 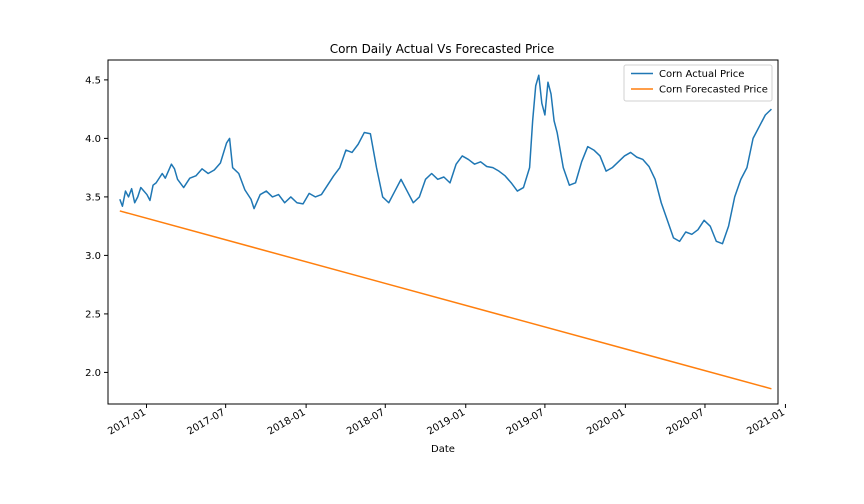 What do you see at coordinates (526, 422) in the screenshot?
I see `x-tick-label: 2019-07` at bounding box center [526, 422].